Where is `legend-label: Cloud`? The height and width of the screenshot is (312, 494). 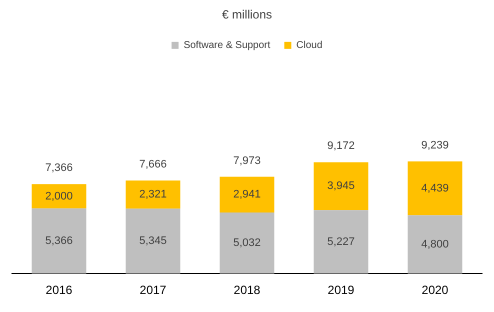
legend-label: Cloud is located at coordinates (309, 46).